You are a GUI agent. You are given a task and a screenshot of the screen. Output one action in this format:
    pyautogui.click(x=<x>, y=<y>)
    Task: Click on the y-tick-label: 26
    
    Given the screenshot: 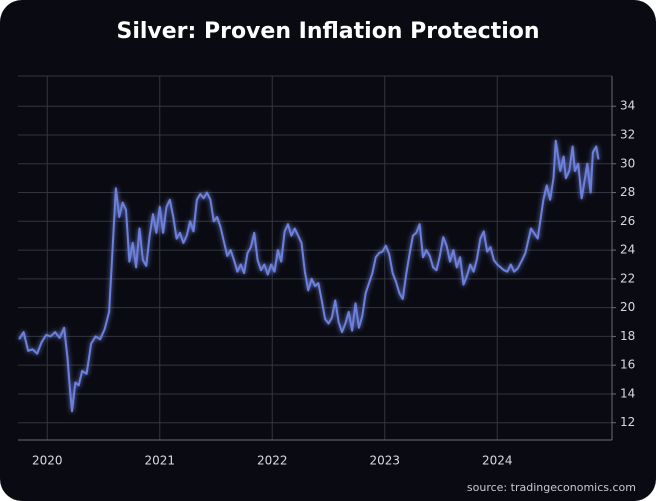 What is the action you would take?
    pyautogui.click(x=627, y=221)
    